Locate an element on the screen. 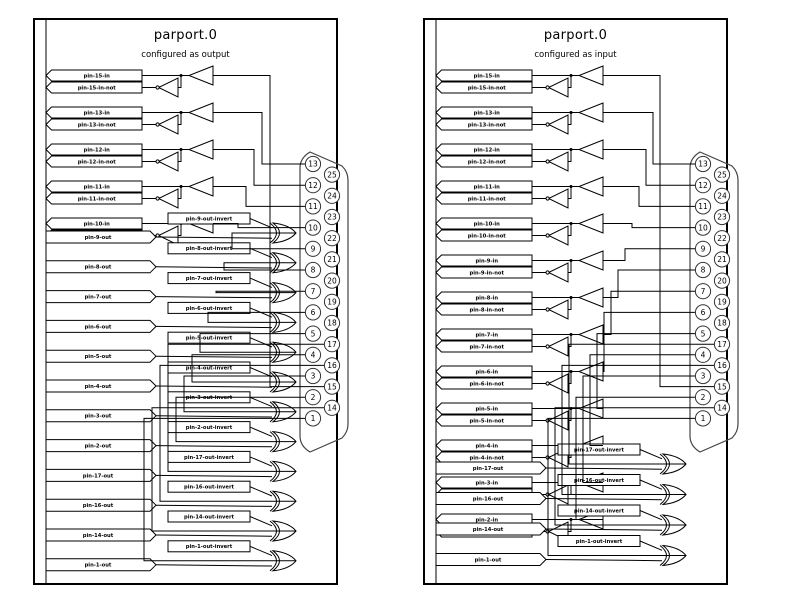  panel-output-subtitle: configured as output is located at coordinates (185, 55).